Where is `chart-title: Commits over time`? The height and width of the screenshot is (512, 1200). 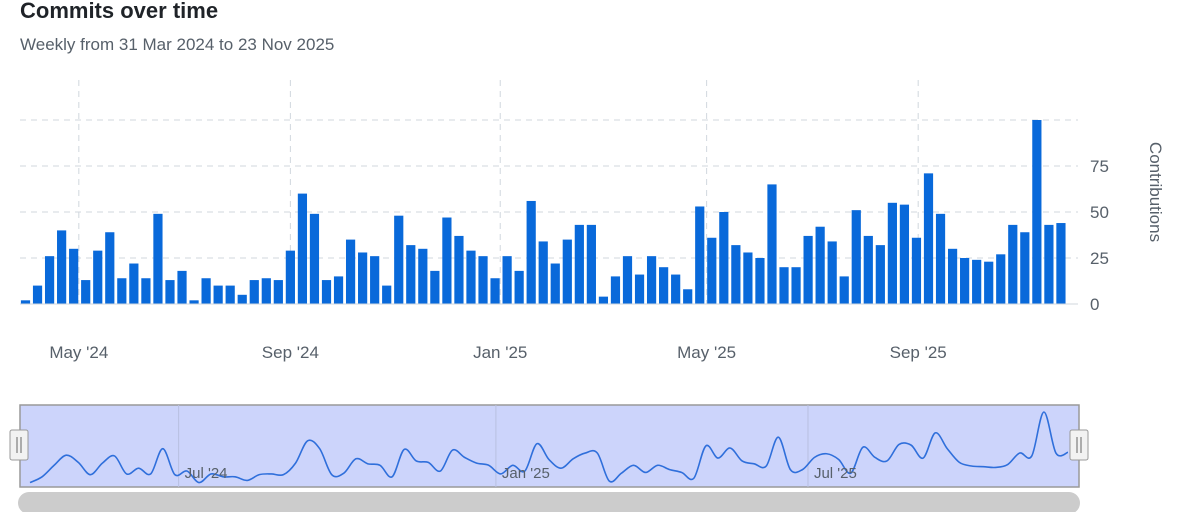
chart-title: Commits over time is located at coordinates (119, 11).